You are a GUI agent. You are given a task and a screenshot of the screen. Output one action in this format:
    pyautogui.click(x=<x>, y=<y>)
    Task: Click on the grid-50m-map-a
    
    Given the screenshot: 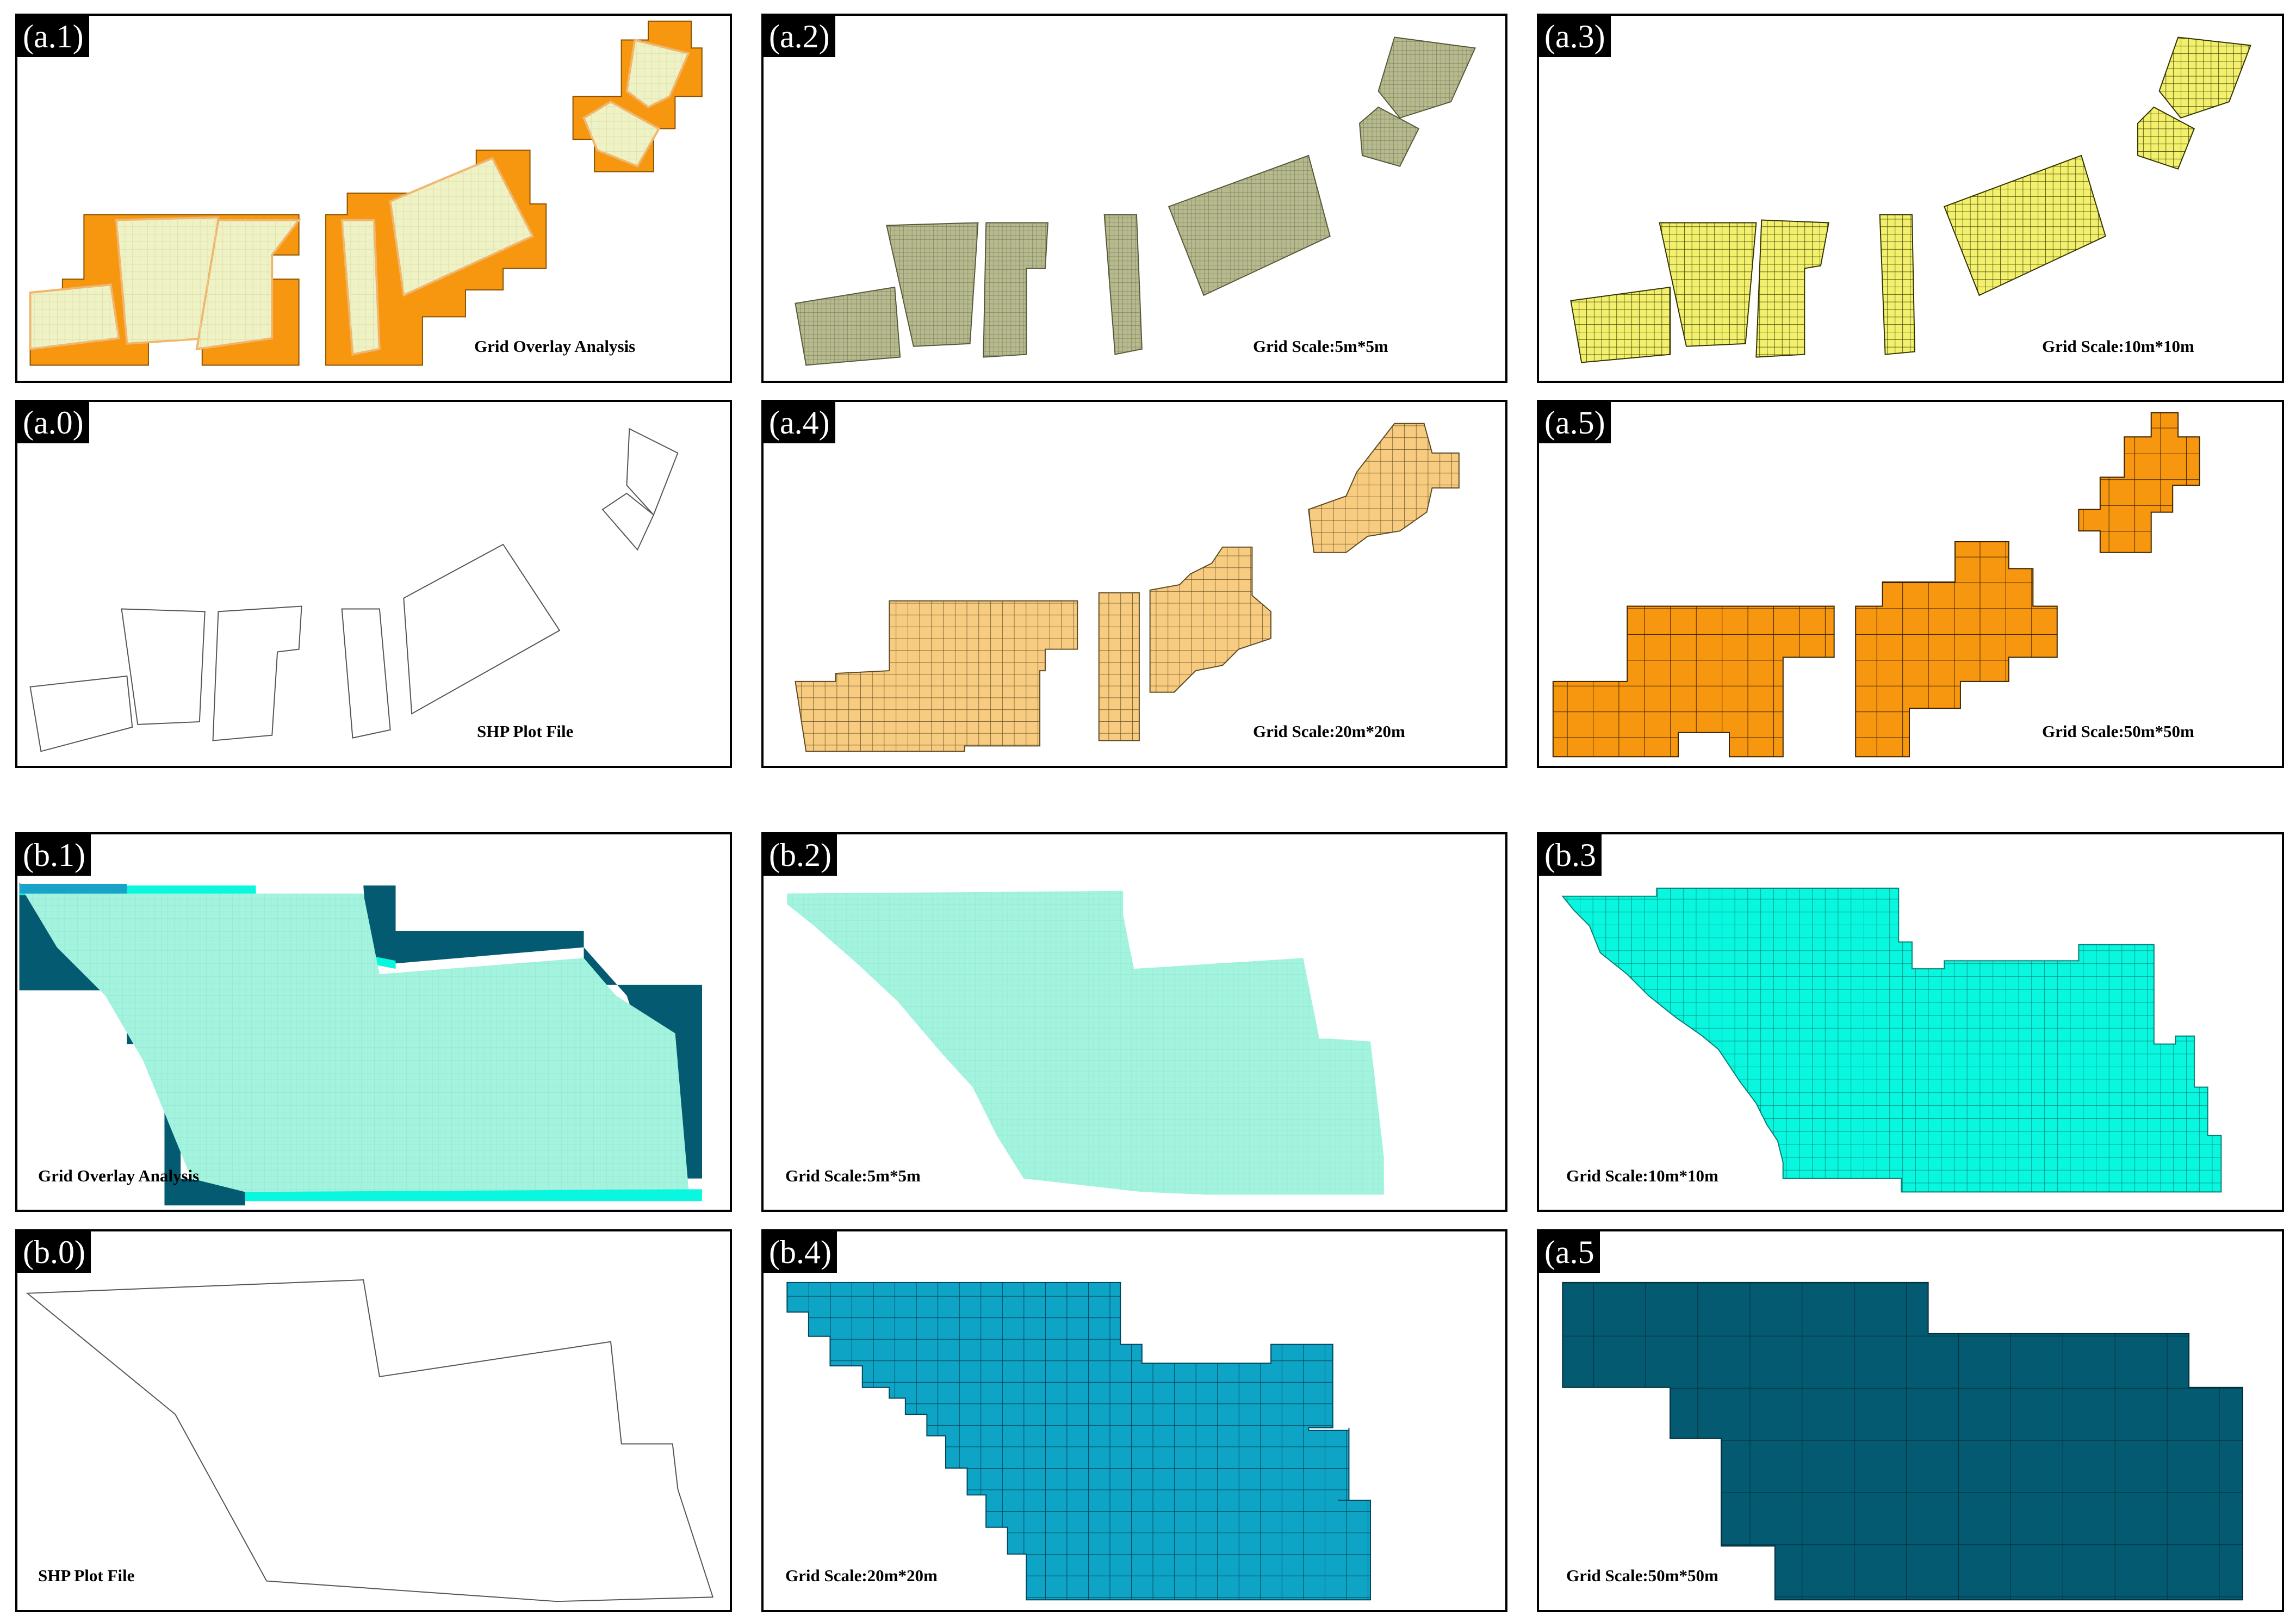 What is the action you would take?
    pyautogui.click(x=1876, y=585)
    